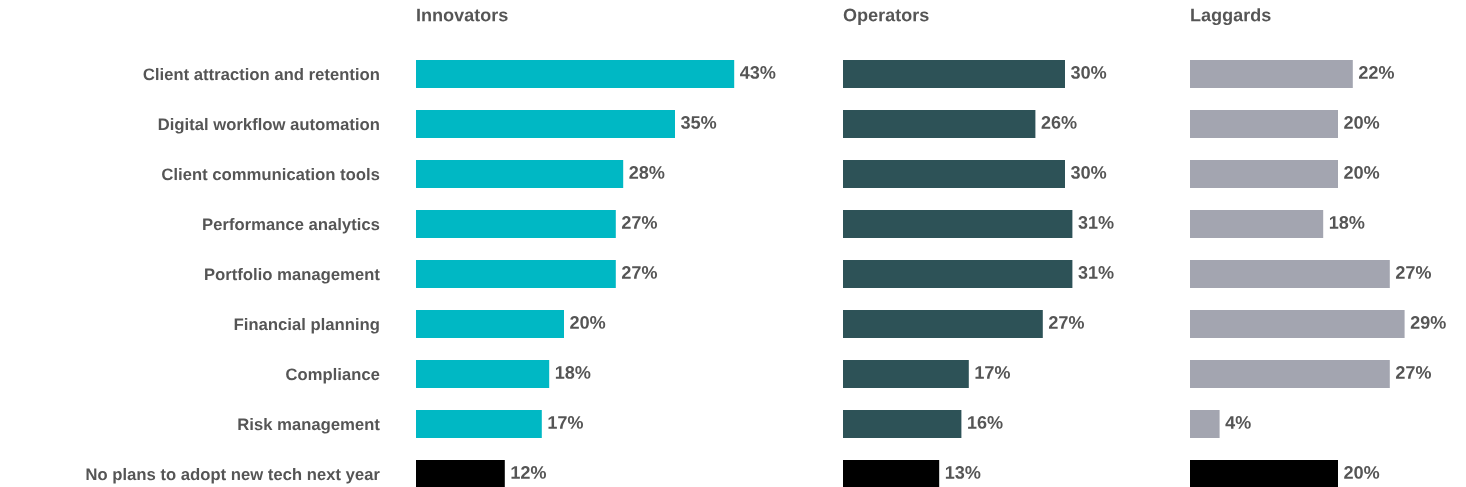  I want to click on data-label: 22%, so click(1376, 72).